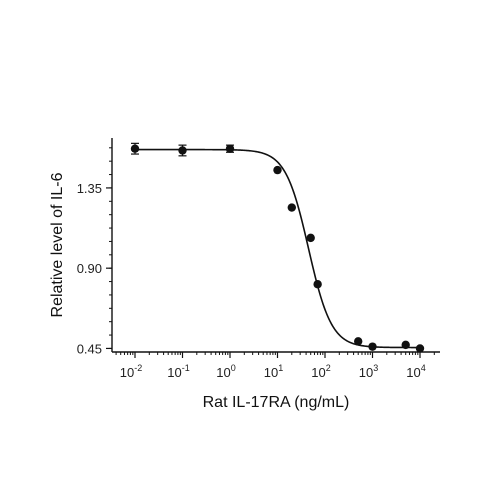 The height and width of the screenshot is (500, 500). What do you see at coordinates (328, 368) in the screenshot?
I see `x-tick-exponent: 2` at bounding box center [328, 368].